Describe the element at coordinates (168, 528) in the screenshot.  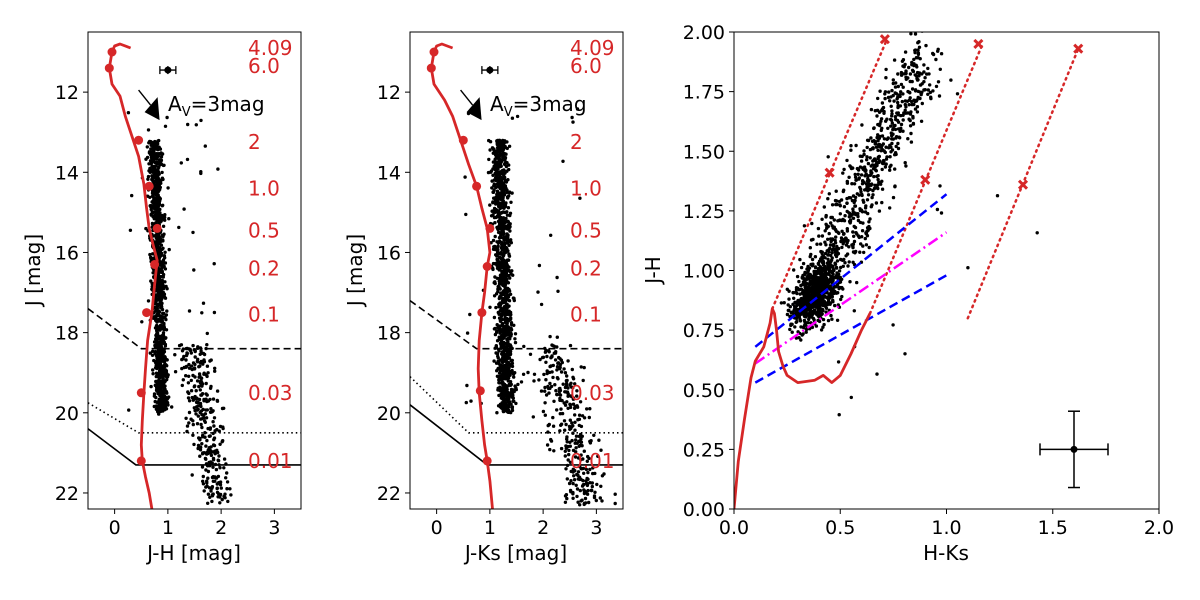
I see `x-tick-label: 1` at that location.